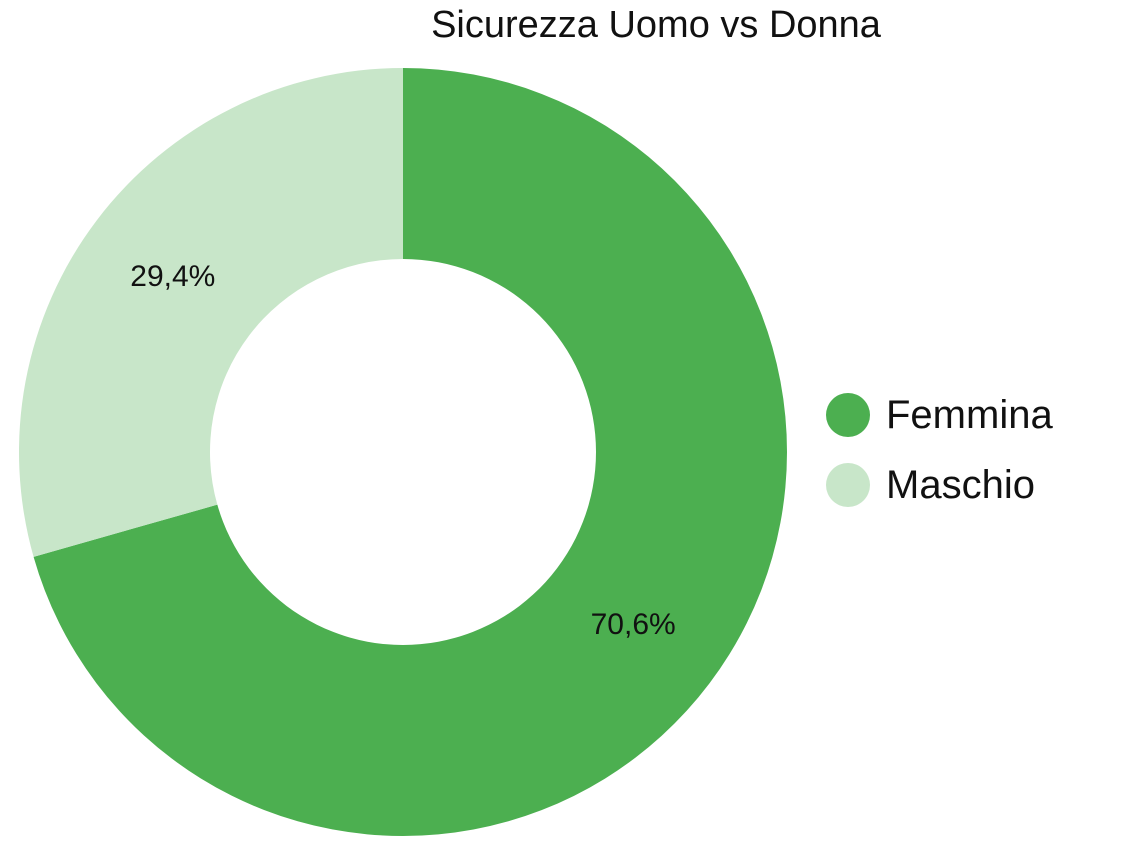 Image resolution: width=1128 pixels, height=845 pixels. Describe the element at coordinates (969, 414) in the screenshot. I see `legend-label-femmina: Femmina` at that location.